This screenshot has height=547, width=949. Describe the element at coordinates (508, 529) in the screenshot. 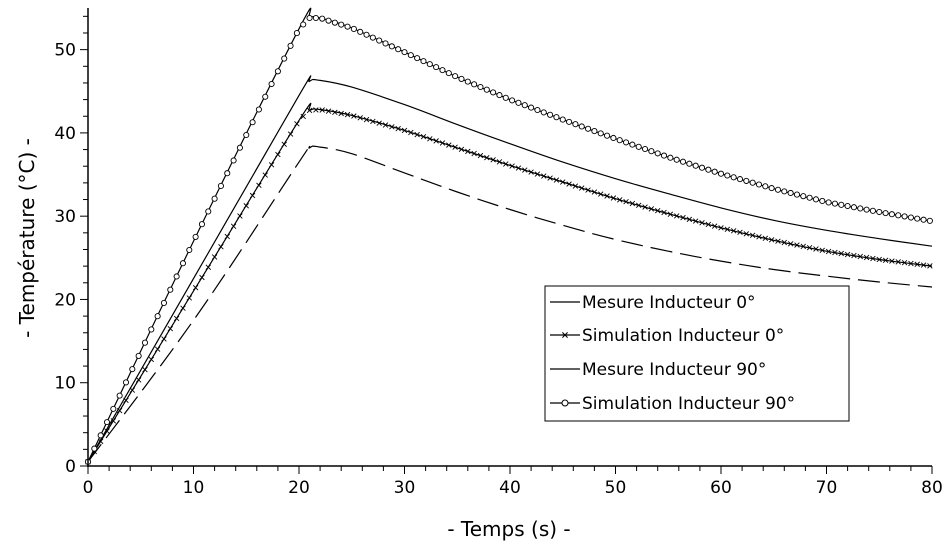

I see `x-axis-label: - Temps (s) -` at that location.